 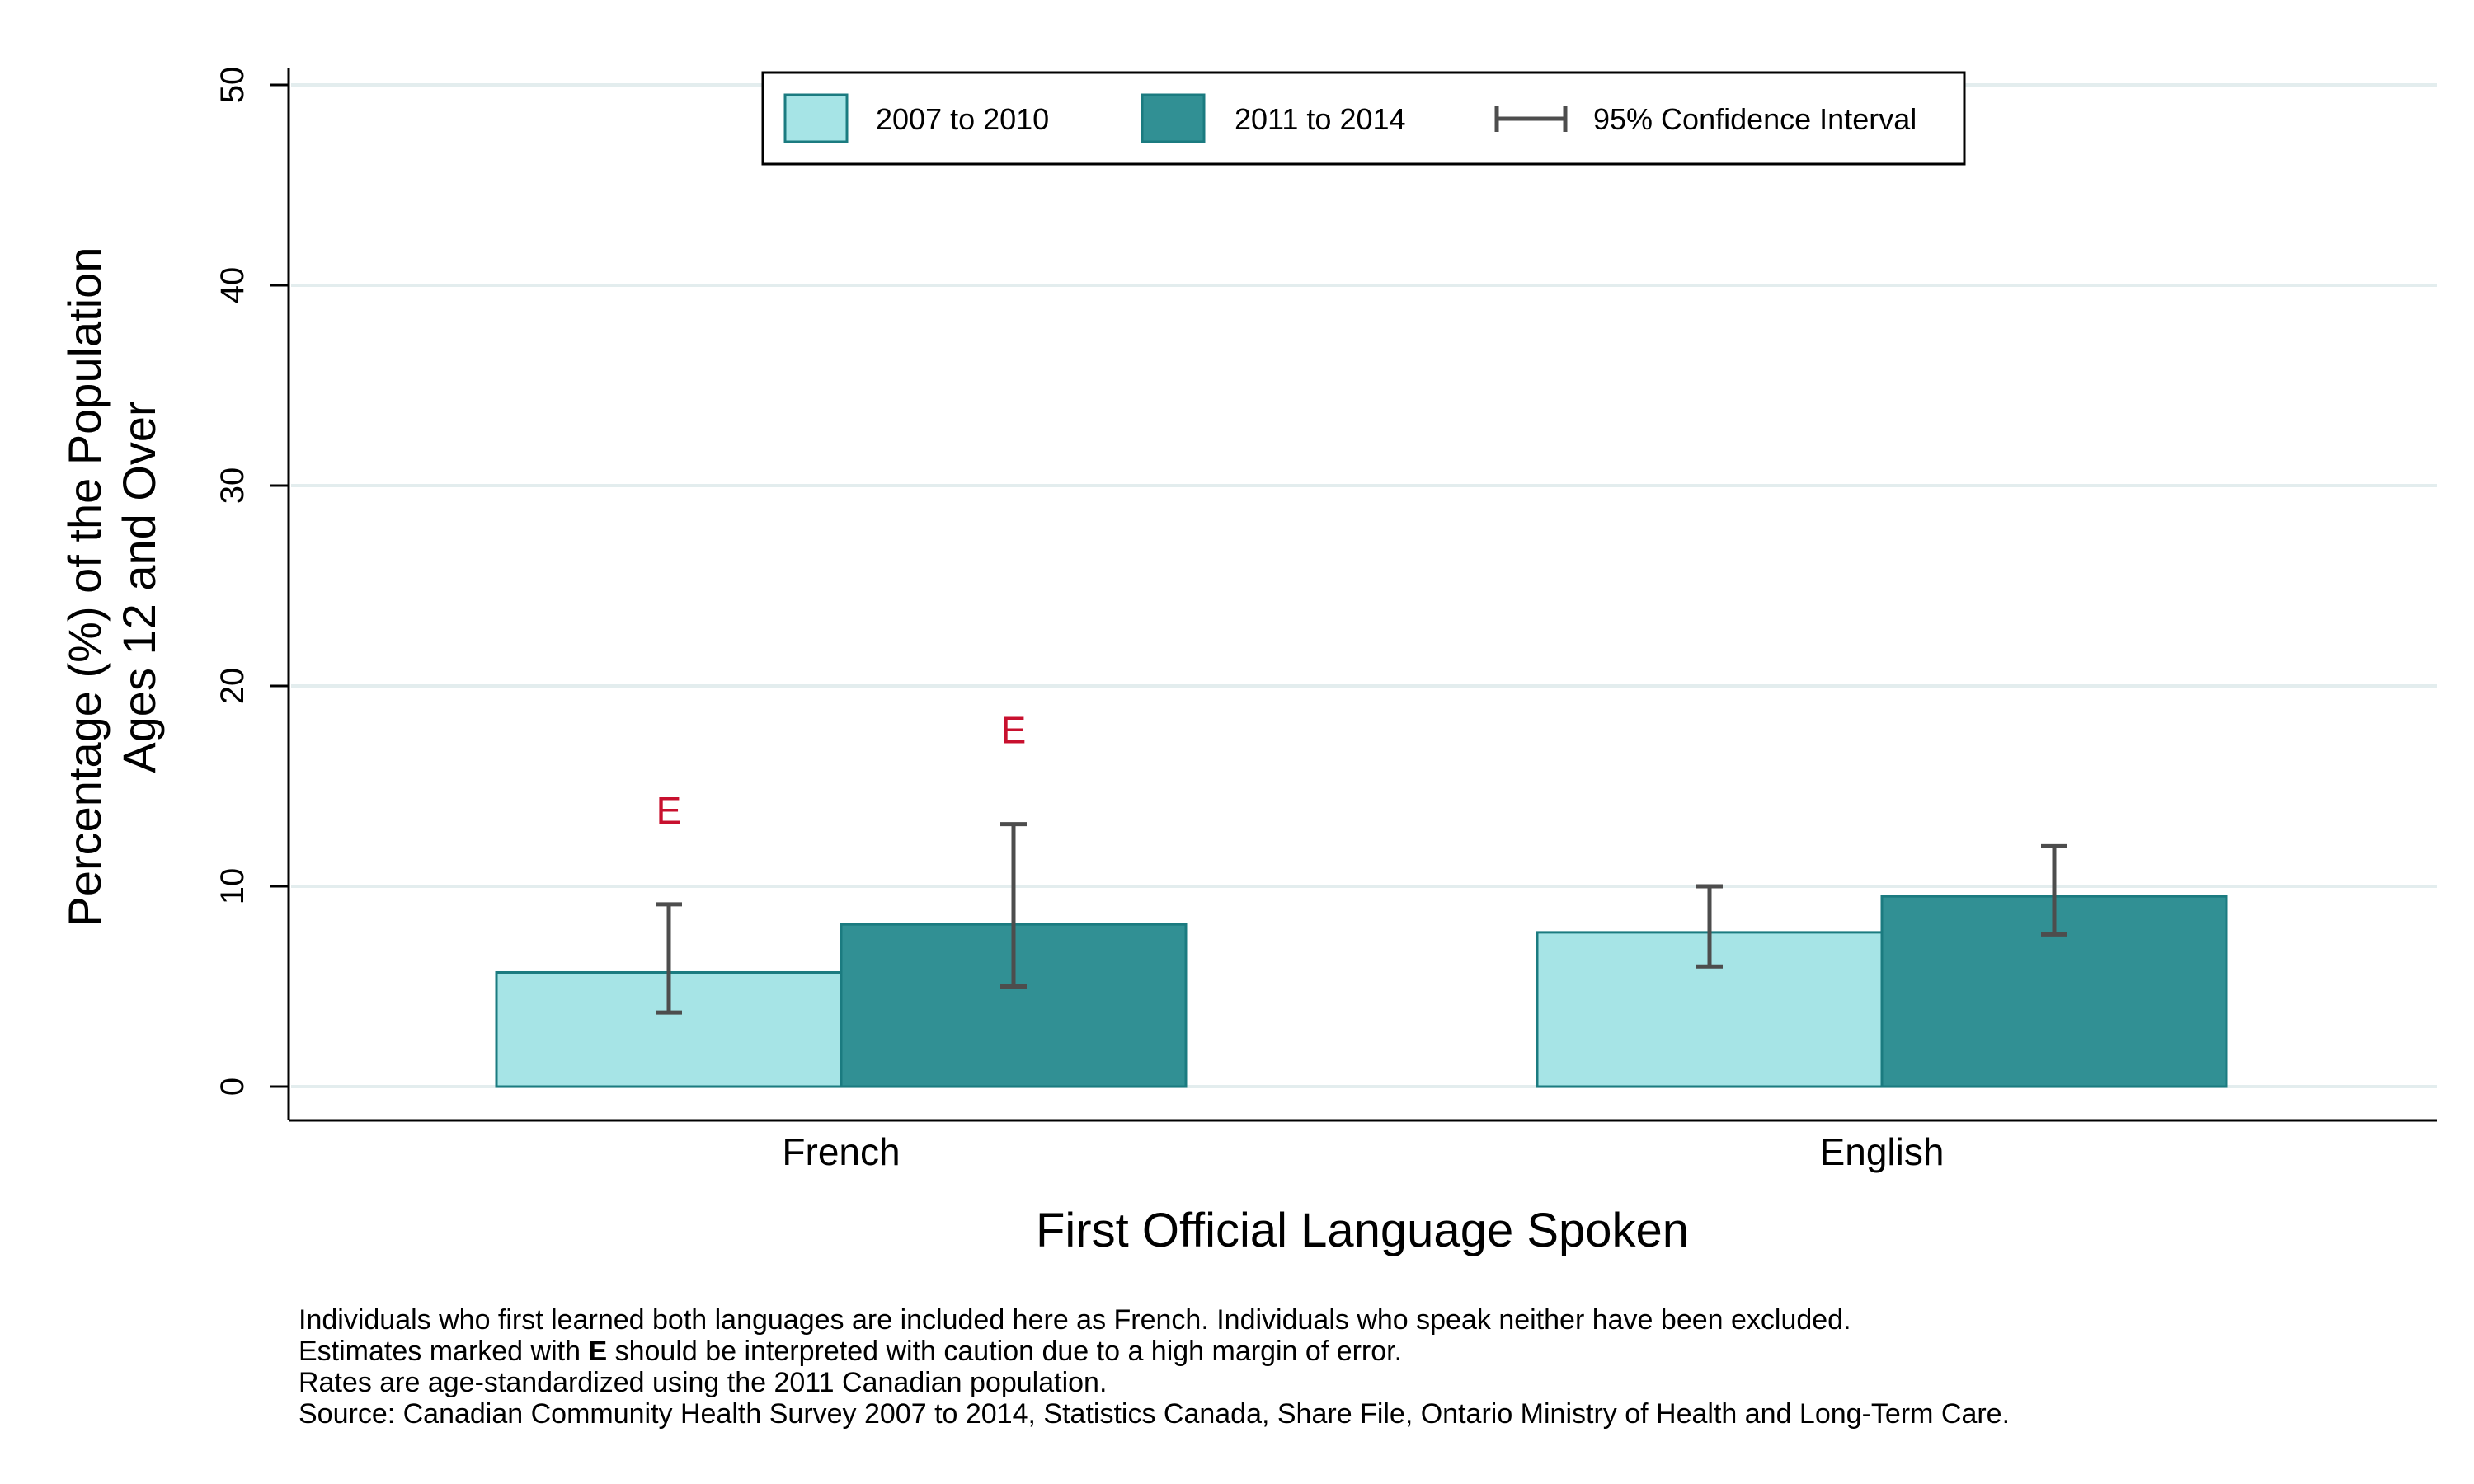 I want to click on note-estimate-flag: E, so click(x=598, y=1351).